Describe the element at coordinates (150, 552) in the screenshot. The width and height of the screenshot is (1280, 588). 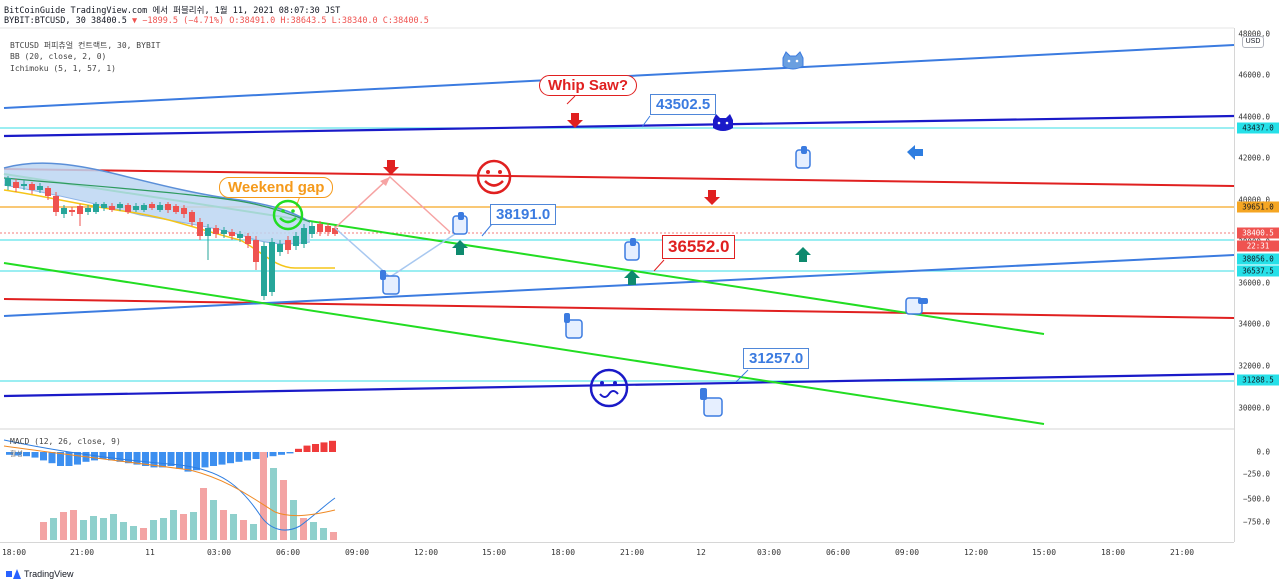
I see `time-tick: 11` at that location.